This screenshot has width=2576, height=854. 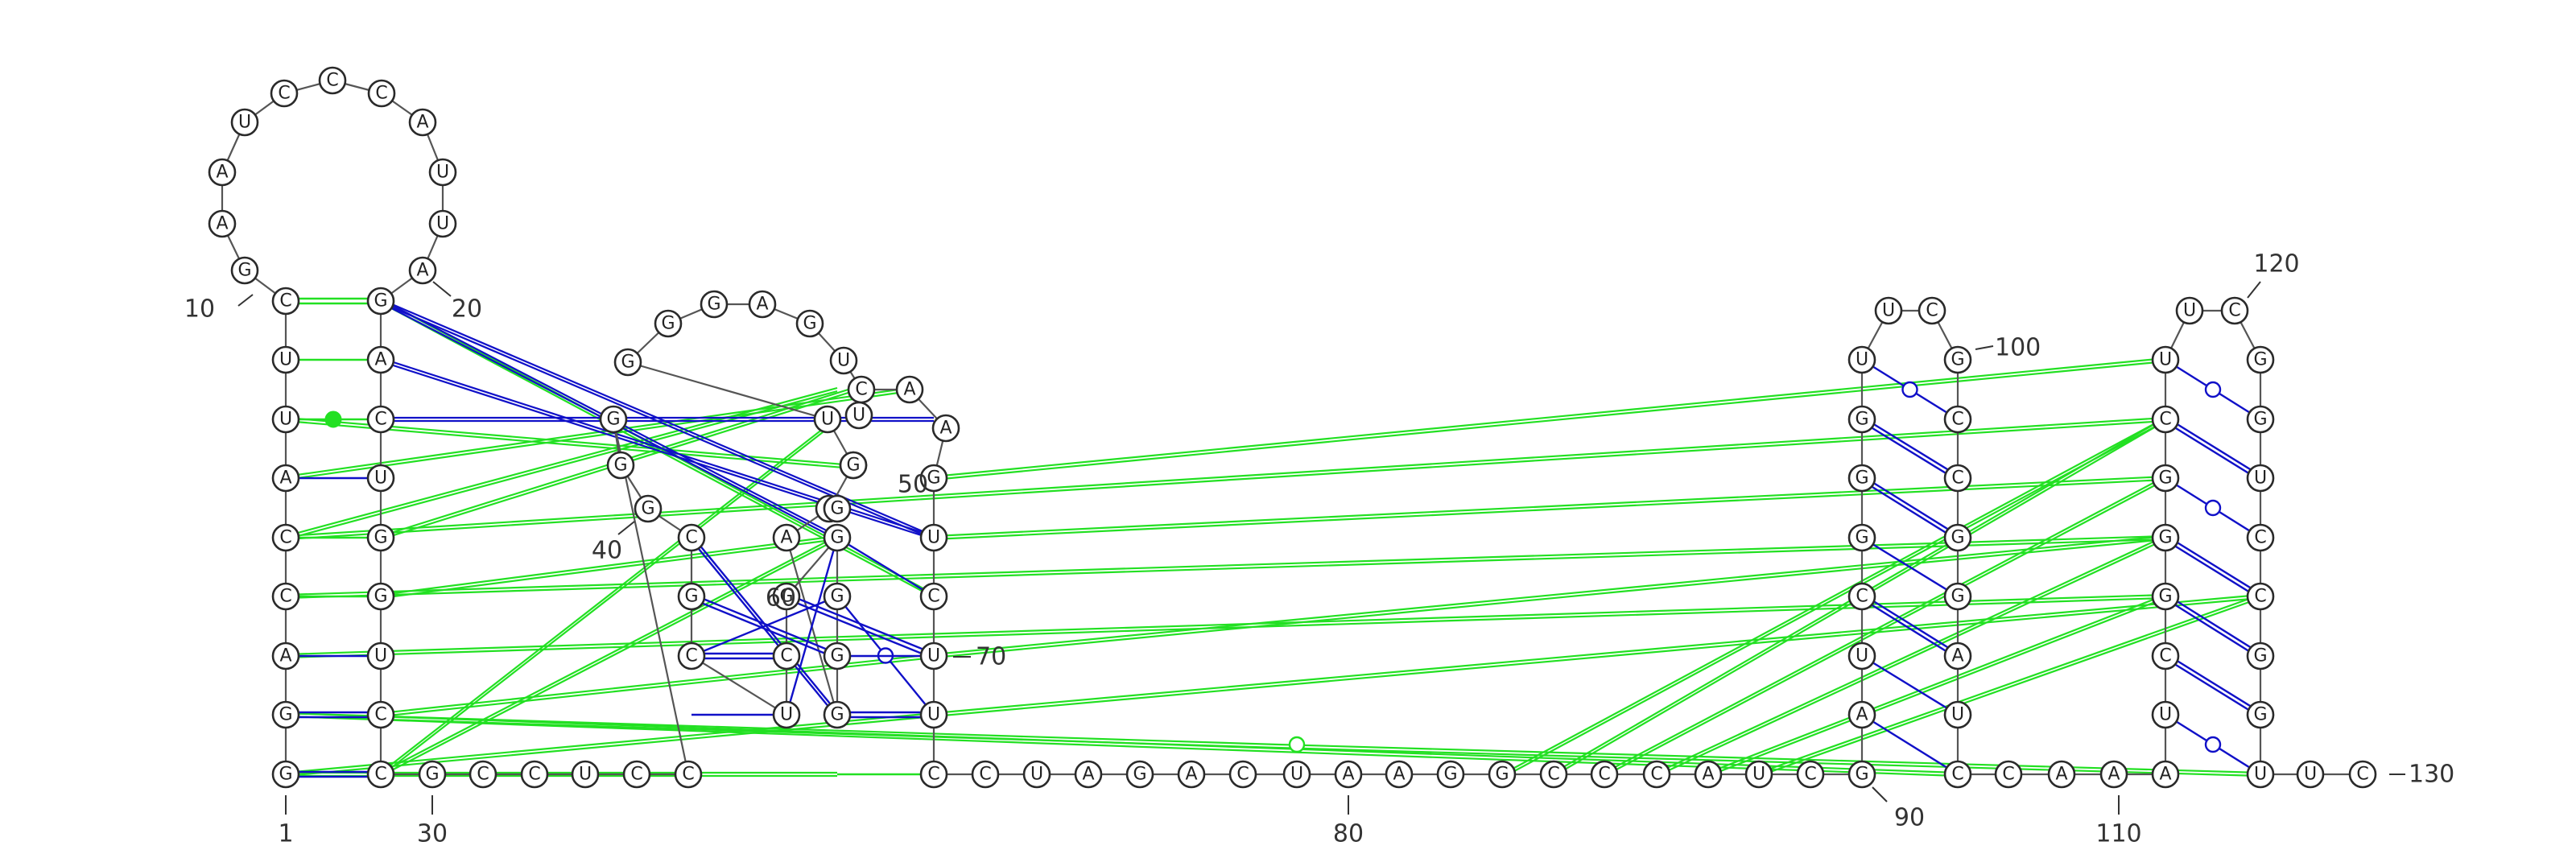 I want to click on nucleotide-104: A, so click(x=2061, y=774).